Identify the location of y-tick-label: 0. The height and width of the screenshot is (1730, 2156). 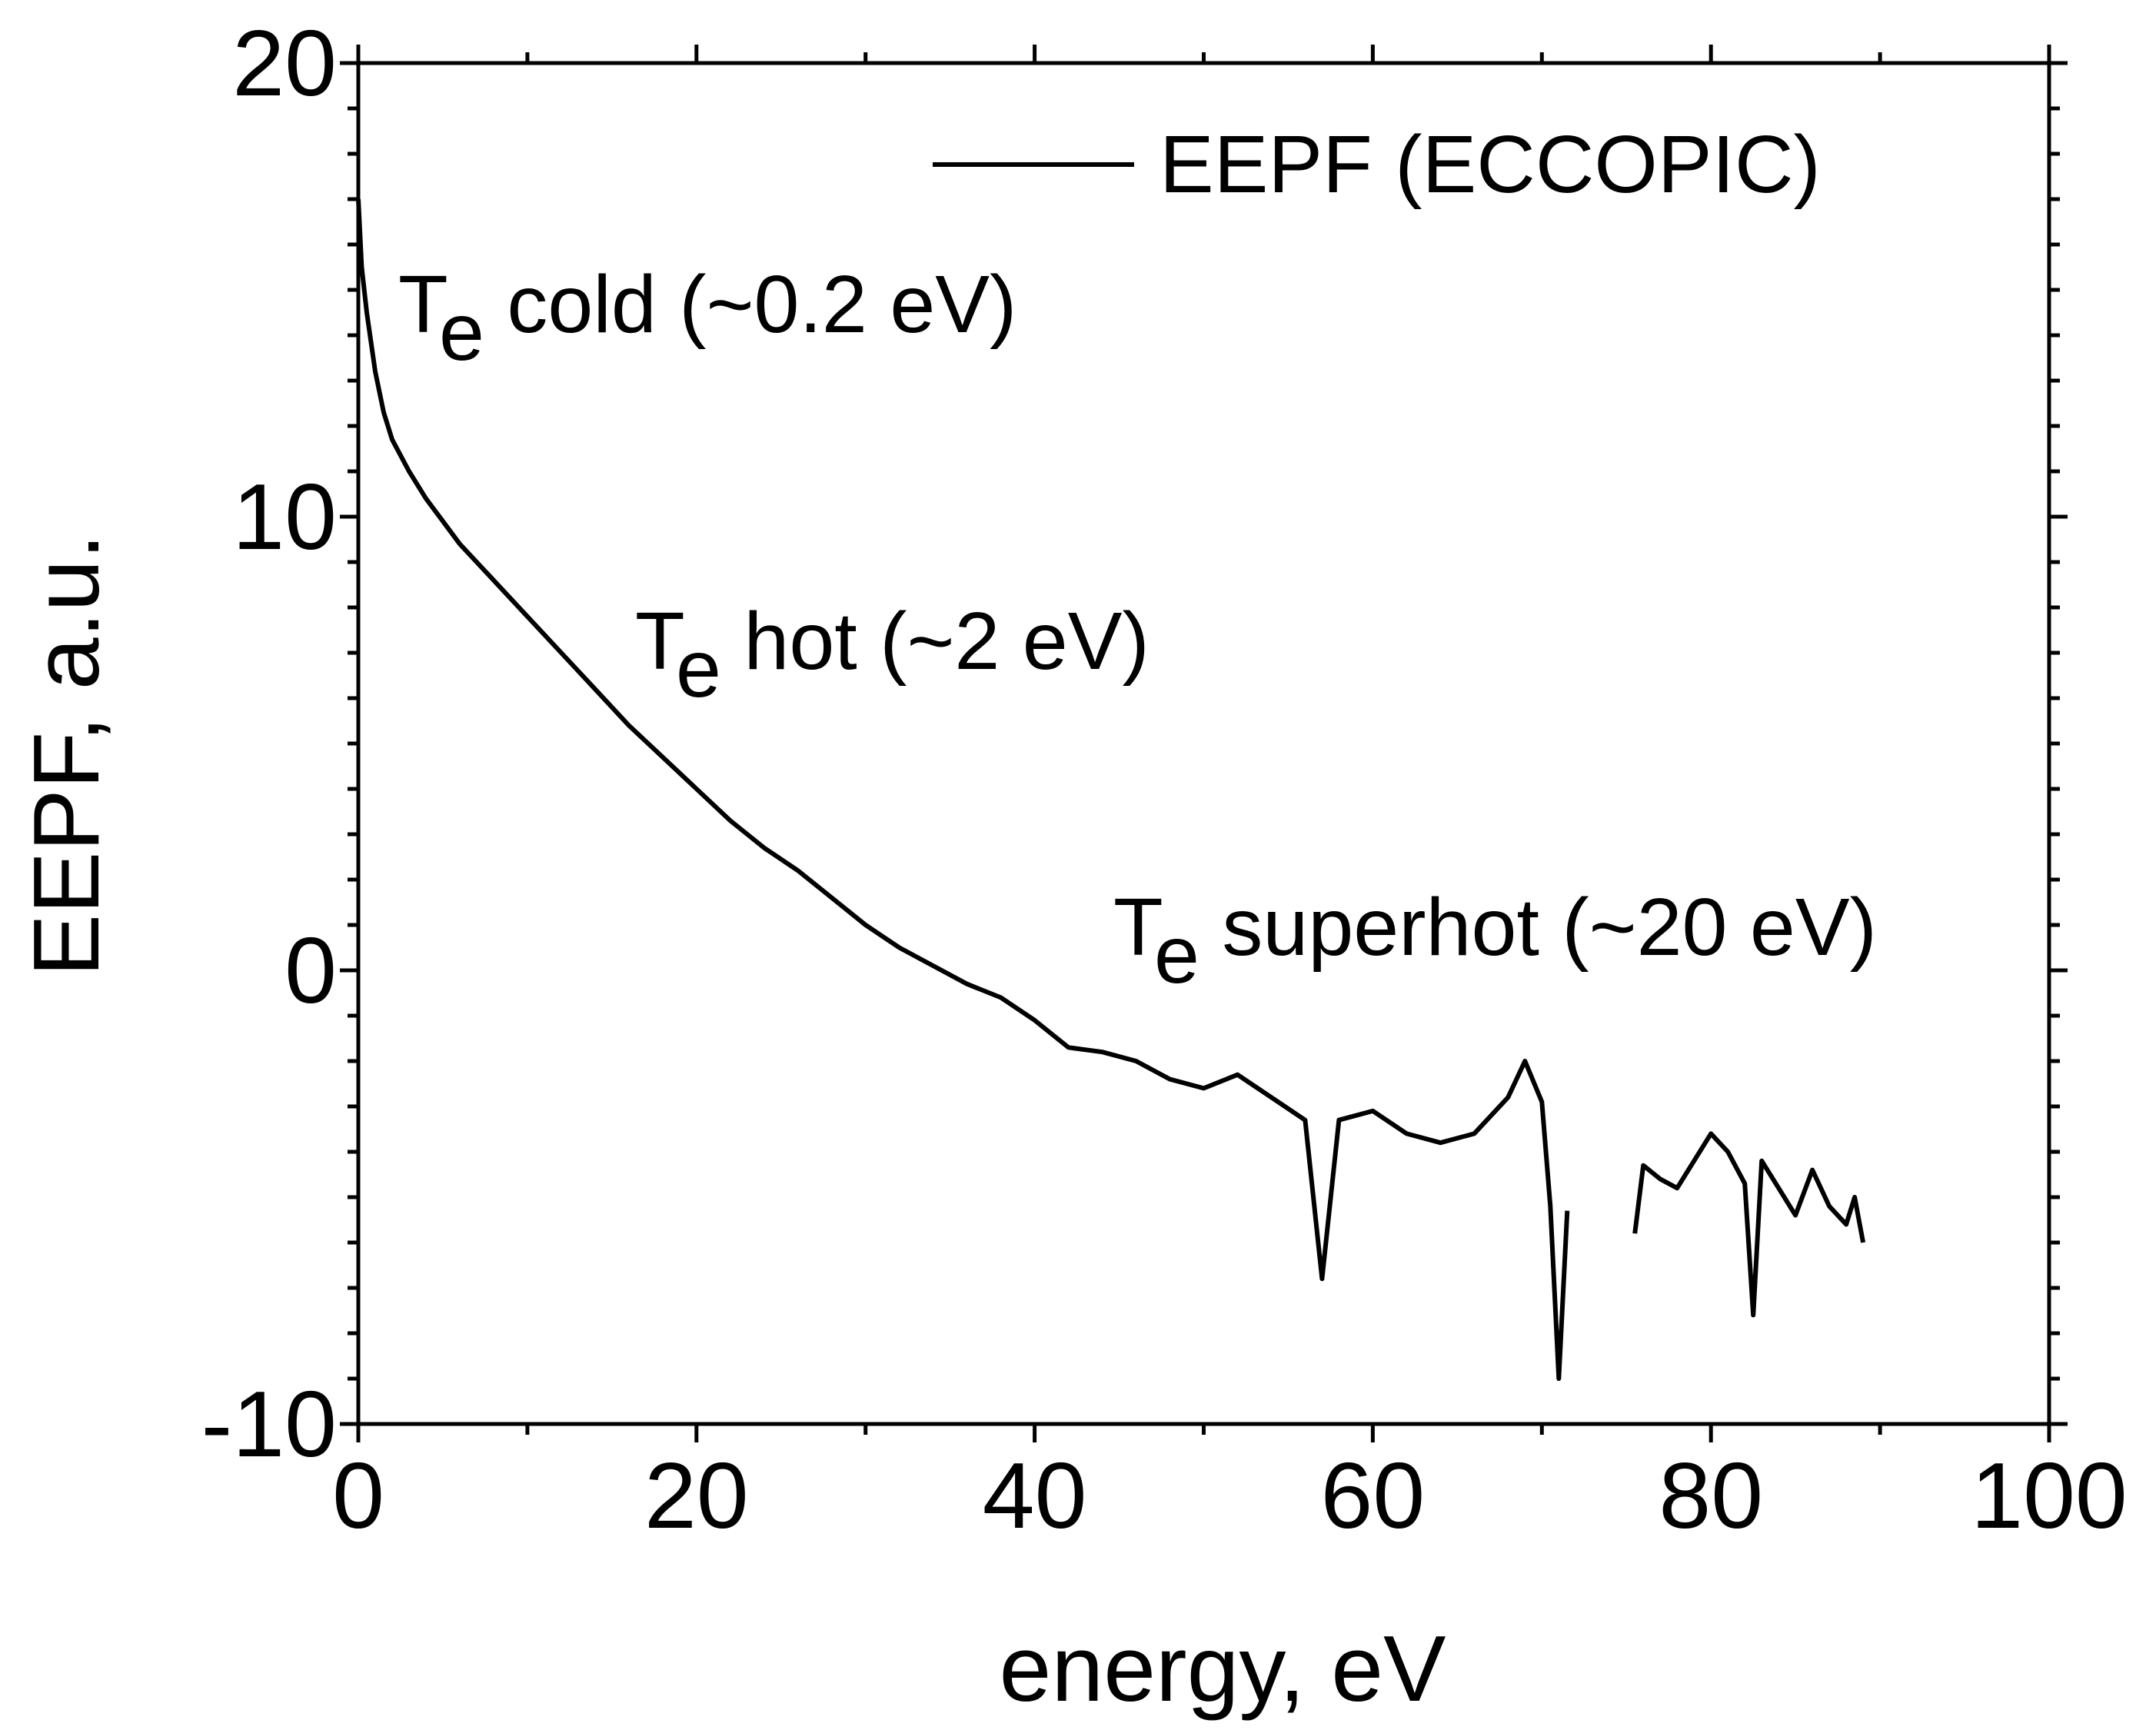
(310, 970).